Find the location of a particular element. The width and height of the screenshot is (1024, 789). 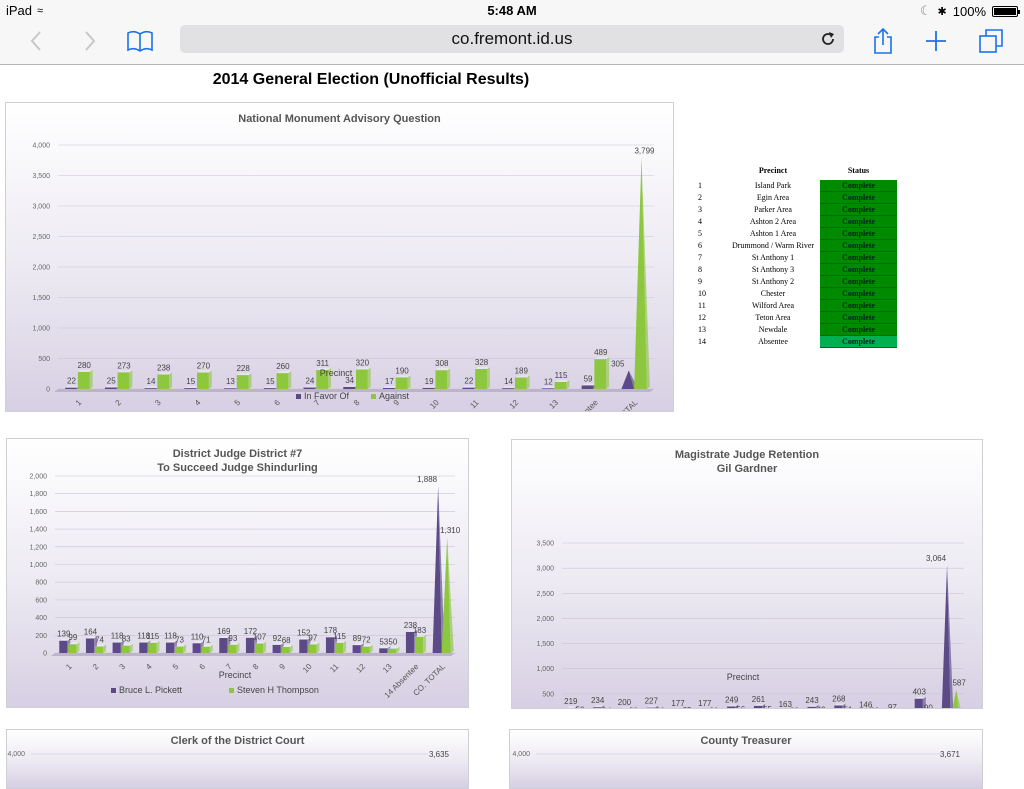

precinct-name: Newdale is located at coordinates (773, 330).